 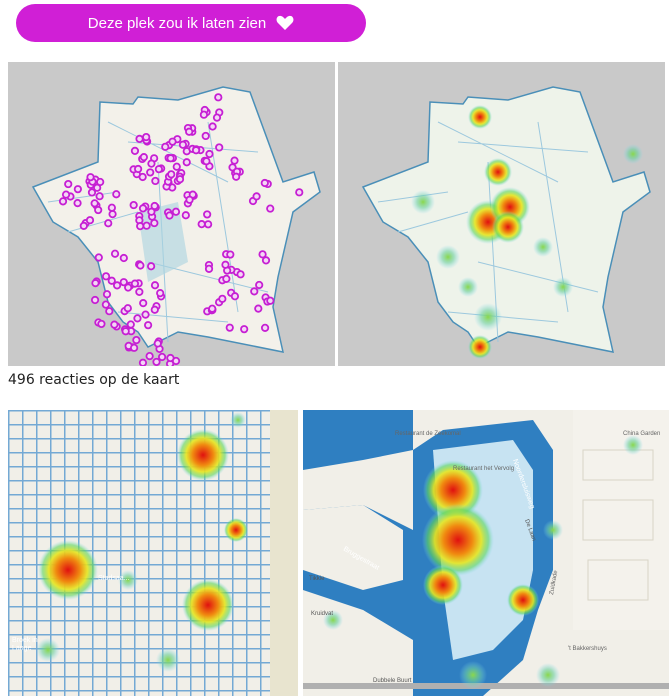 I want to click on show-place-button: Deze plek zou ik laten zien, so click(x=191, y=23).